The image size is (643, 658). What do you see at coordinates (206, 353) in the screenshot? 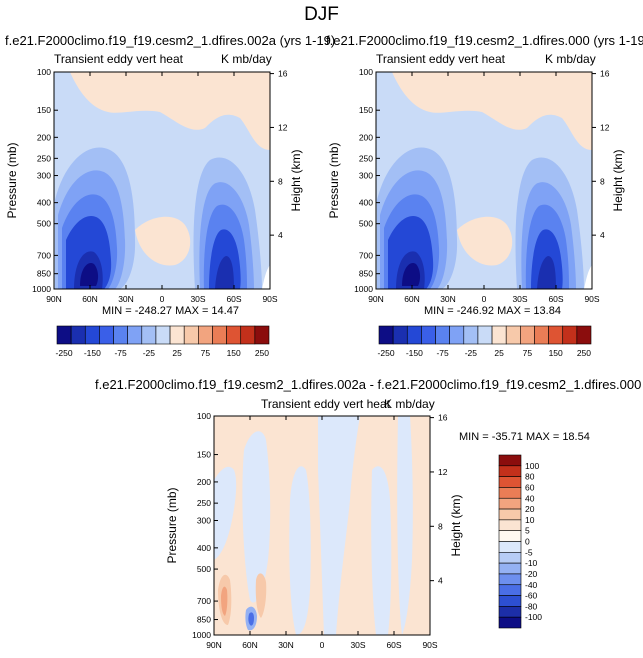
I see `panel1-colorbar-label: 75` at bounding box center [206, 353].